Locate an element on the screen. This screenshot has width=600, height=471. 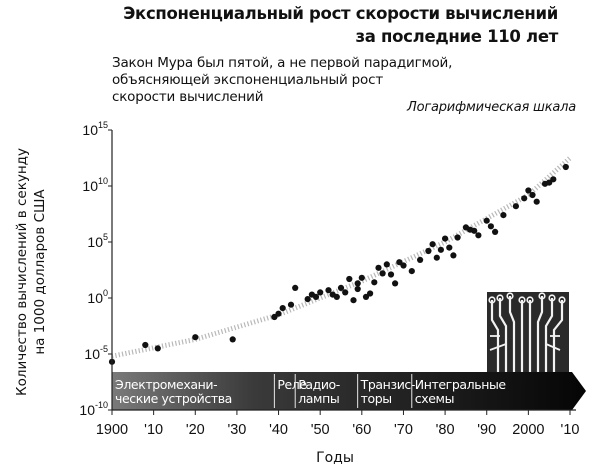
chart-title-line-2: за последние 110 лет is located at coordinates (456, 36).